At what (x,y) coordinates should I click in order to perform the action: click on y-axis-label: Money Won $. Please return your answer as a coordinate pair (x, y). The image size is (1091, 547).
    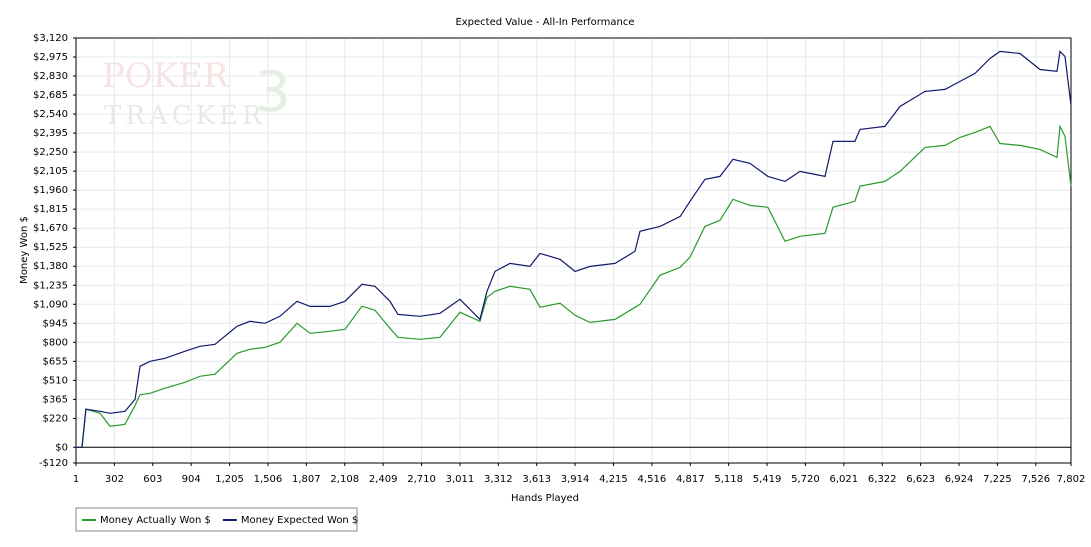
    Looking at the image, I should click on (24, 250).